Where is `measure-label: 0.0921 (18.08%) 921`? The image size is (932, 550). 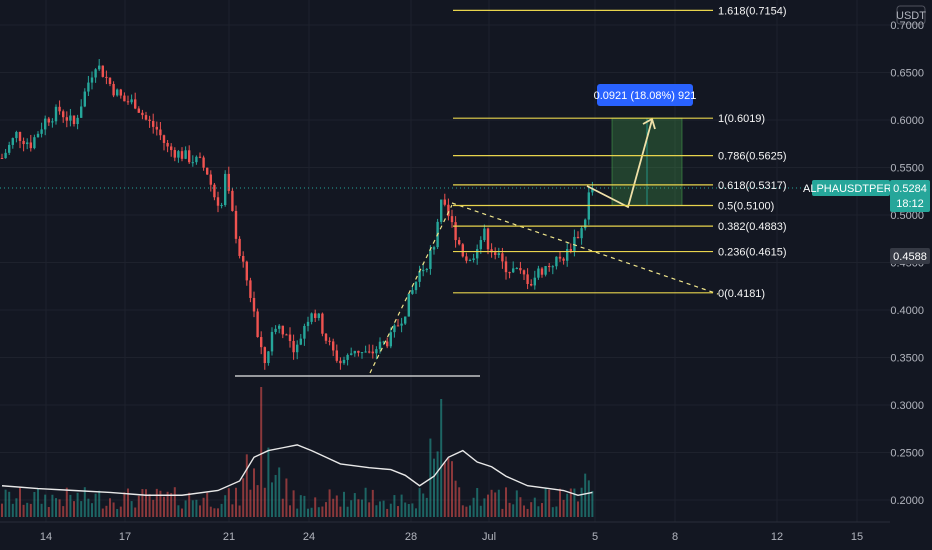
measure-label: 0.0921 (18.08%) 921 is located at coordinates (645, 96).